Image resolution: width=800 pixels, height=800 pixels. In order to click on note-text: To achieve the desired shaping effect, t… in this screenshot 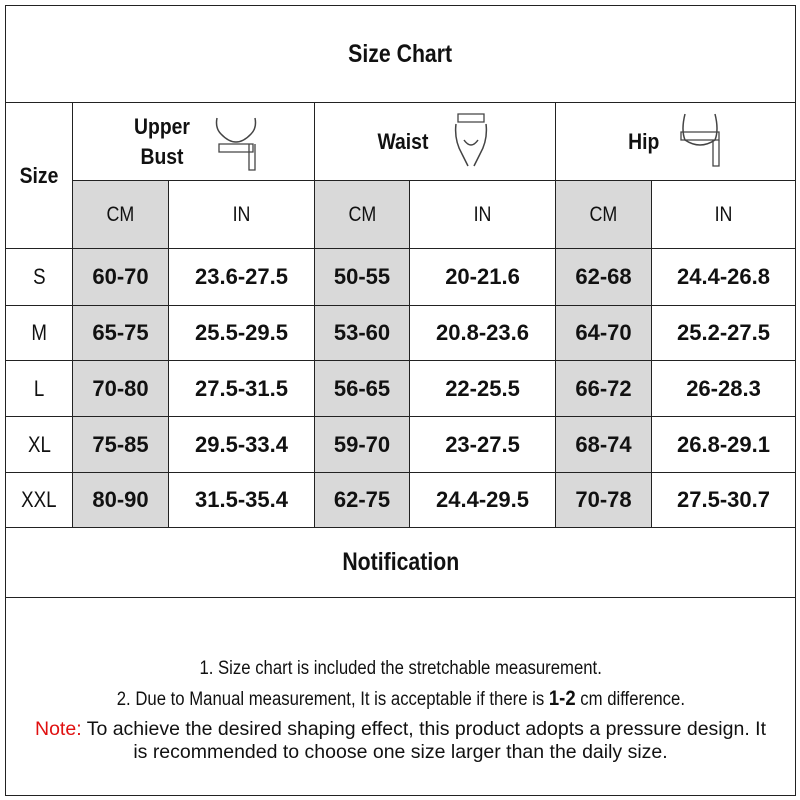, I will do `click(426, 740)`.